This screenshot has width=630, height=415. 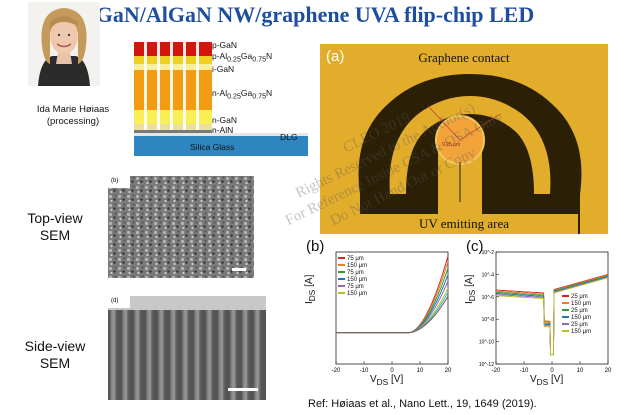 I want to click on side-view-label-line2: SEM, so click(x=55, y=363).